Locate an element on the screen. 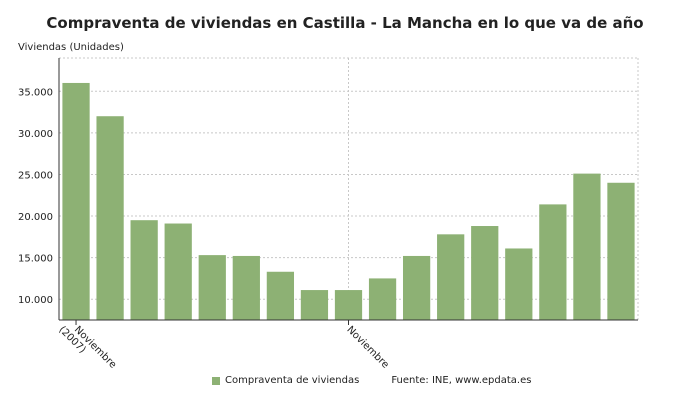 Image resolution: width=690 pixels, height=406 pixels. legend-label: Compraventa de viviendas is located at coordinates (292, 380).